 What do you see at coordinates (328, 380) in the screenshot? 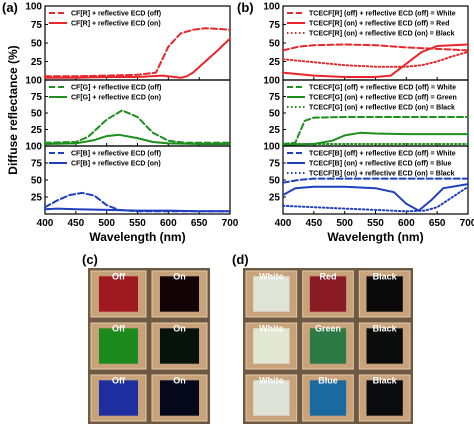
I see `device-label: Blue` at bounding box center [328, 380].